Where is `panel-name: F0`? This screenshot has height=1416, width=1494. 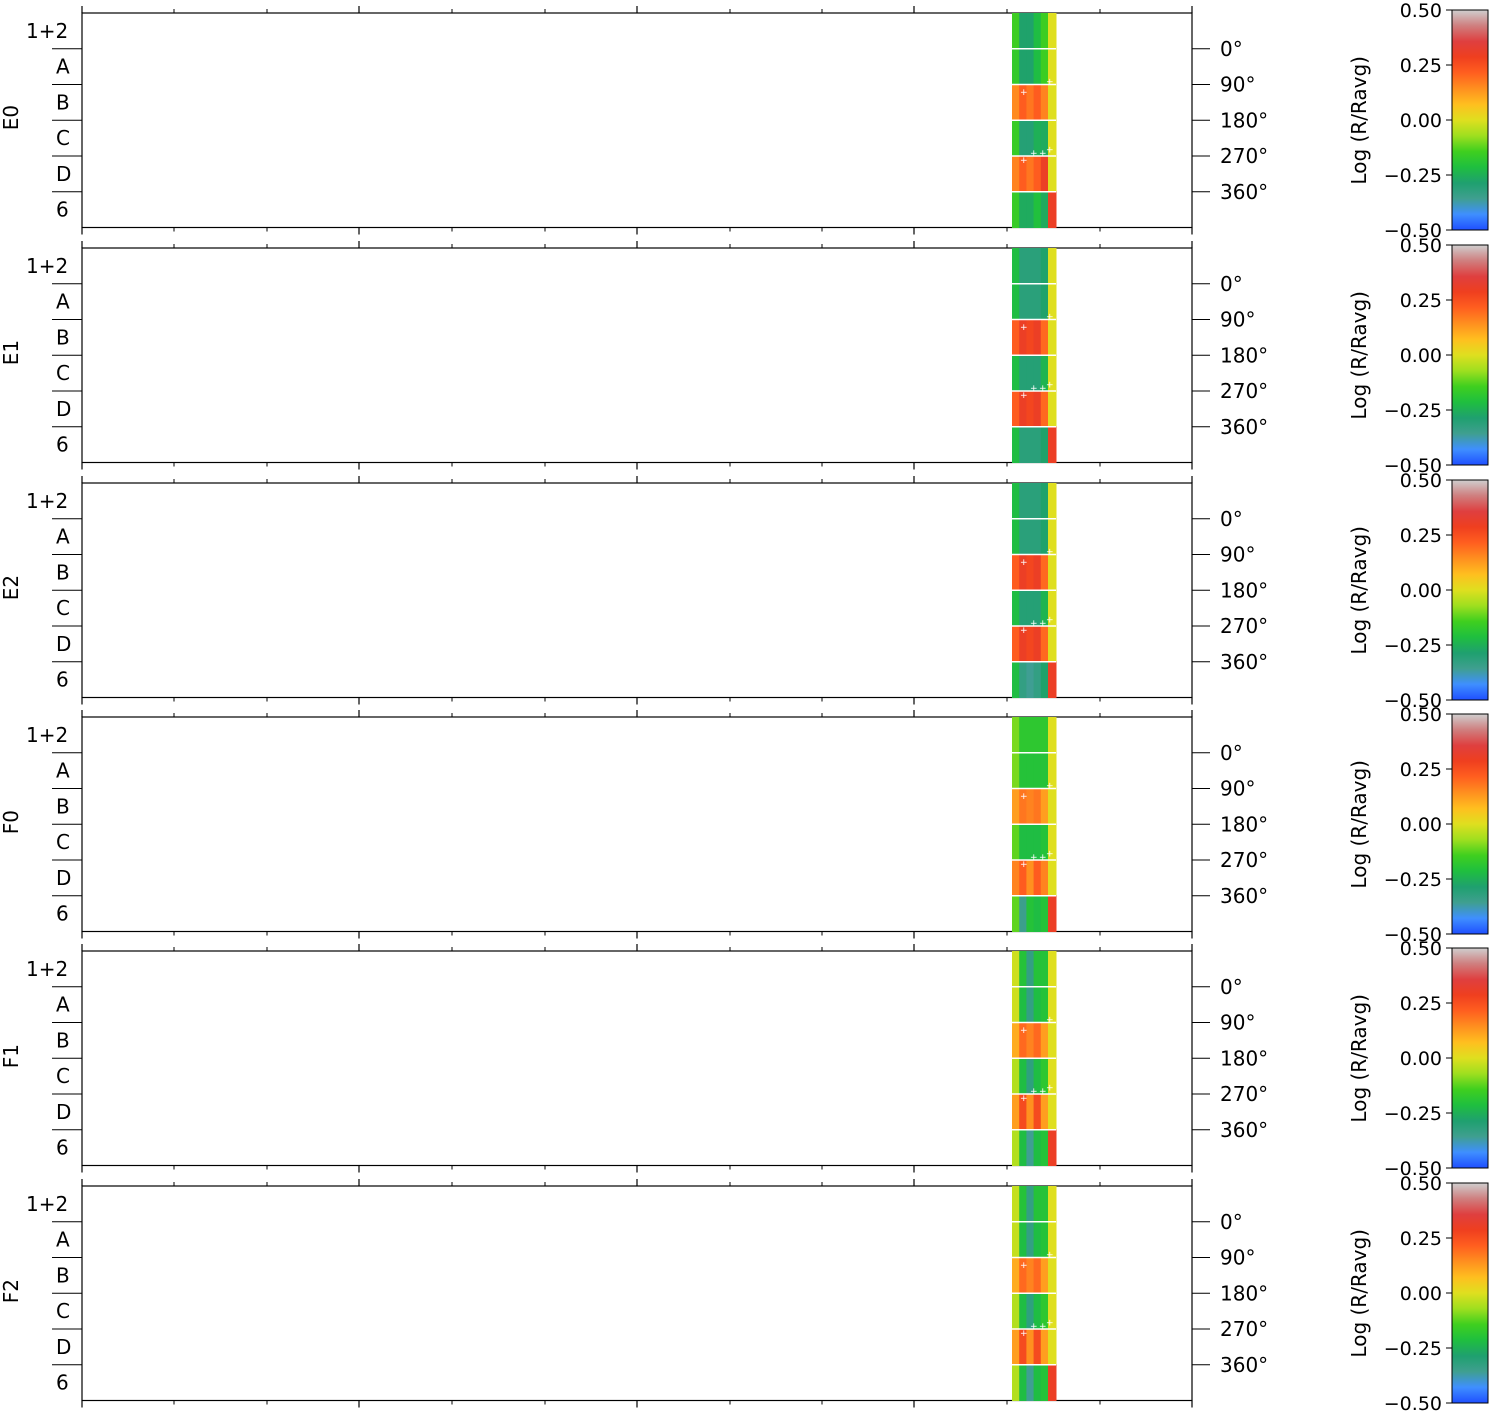 panel-name: F0 is located at coordinates (11, 822).